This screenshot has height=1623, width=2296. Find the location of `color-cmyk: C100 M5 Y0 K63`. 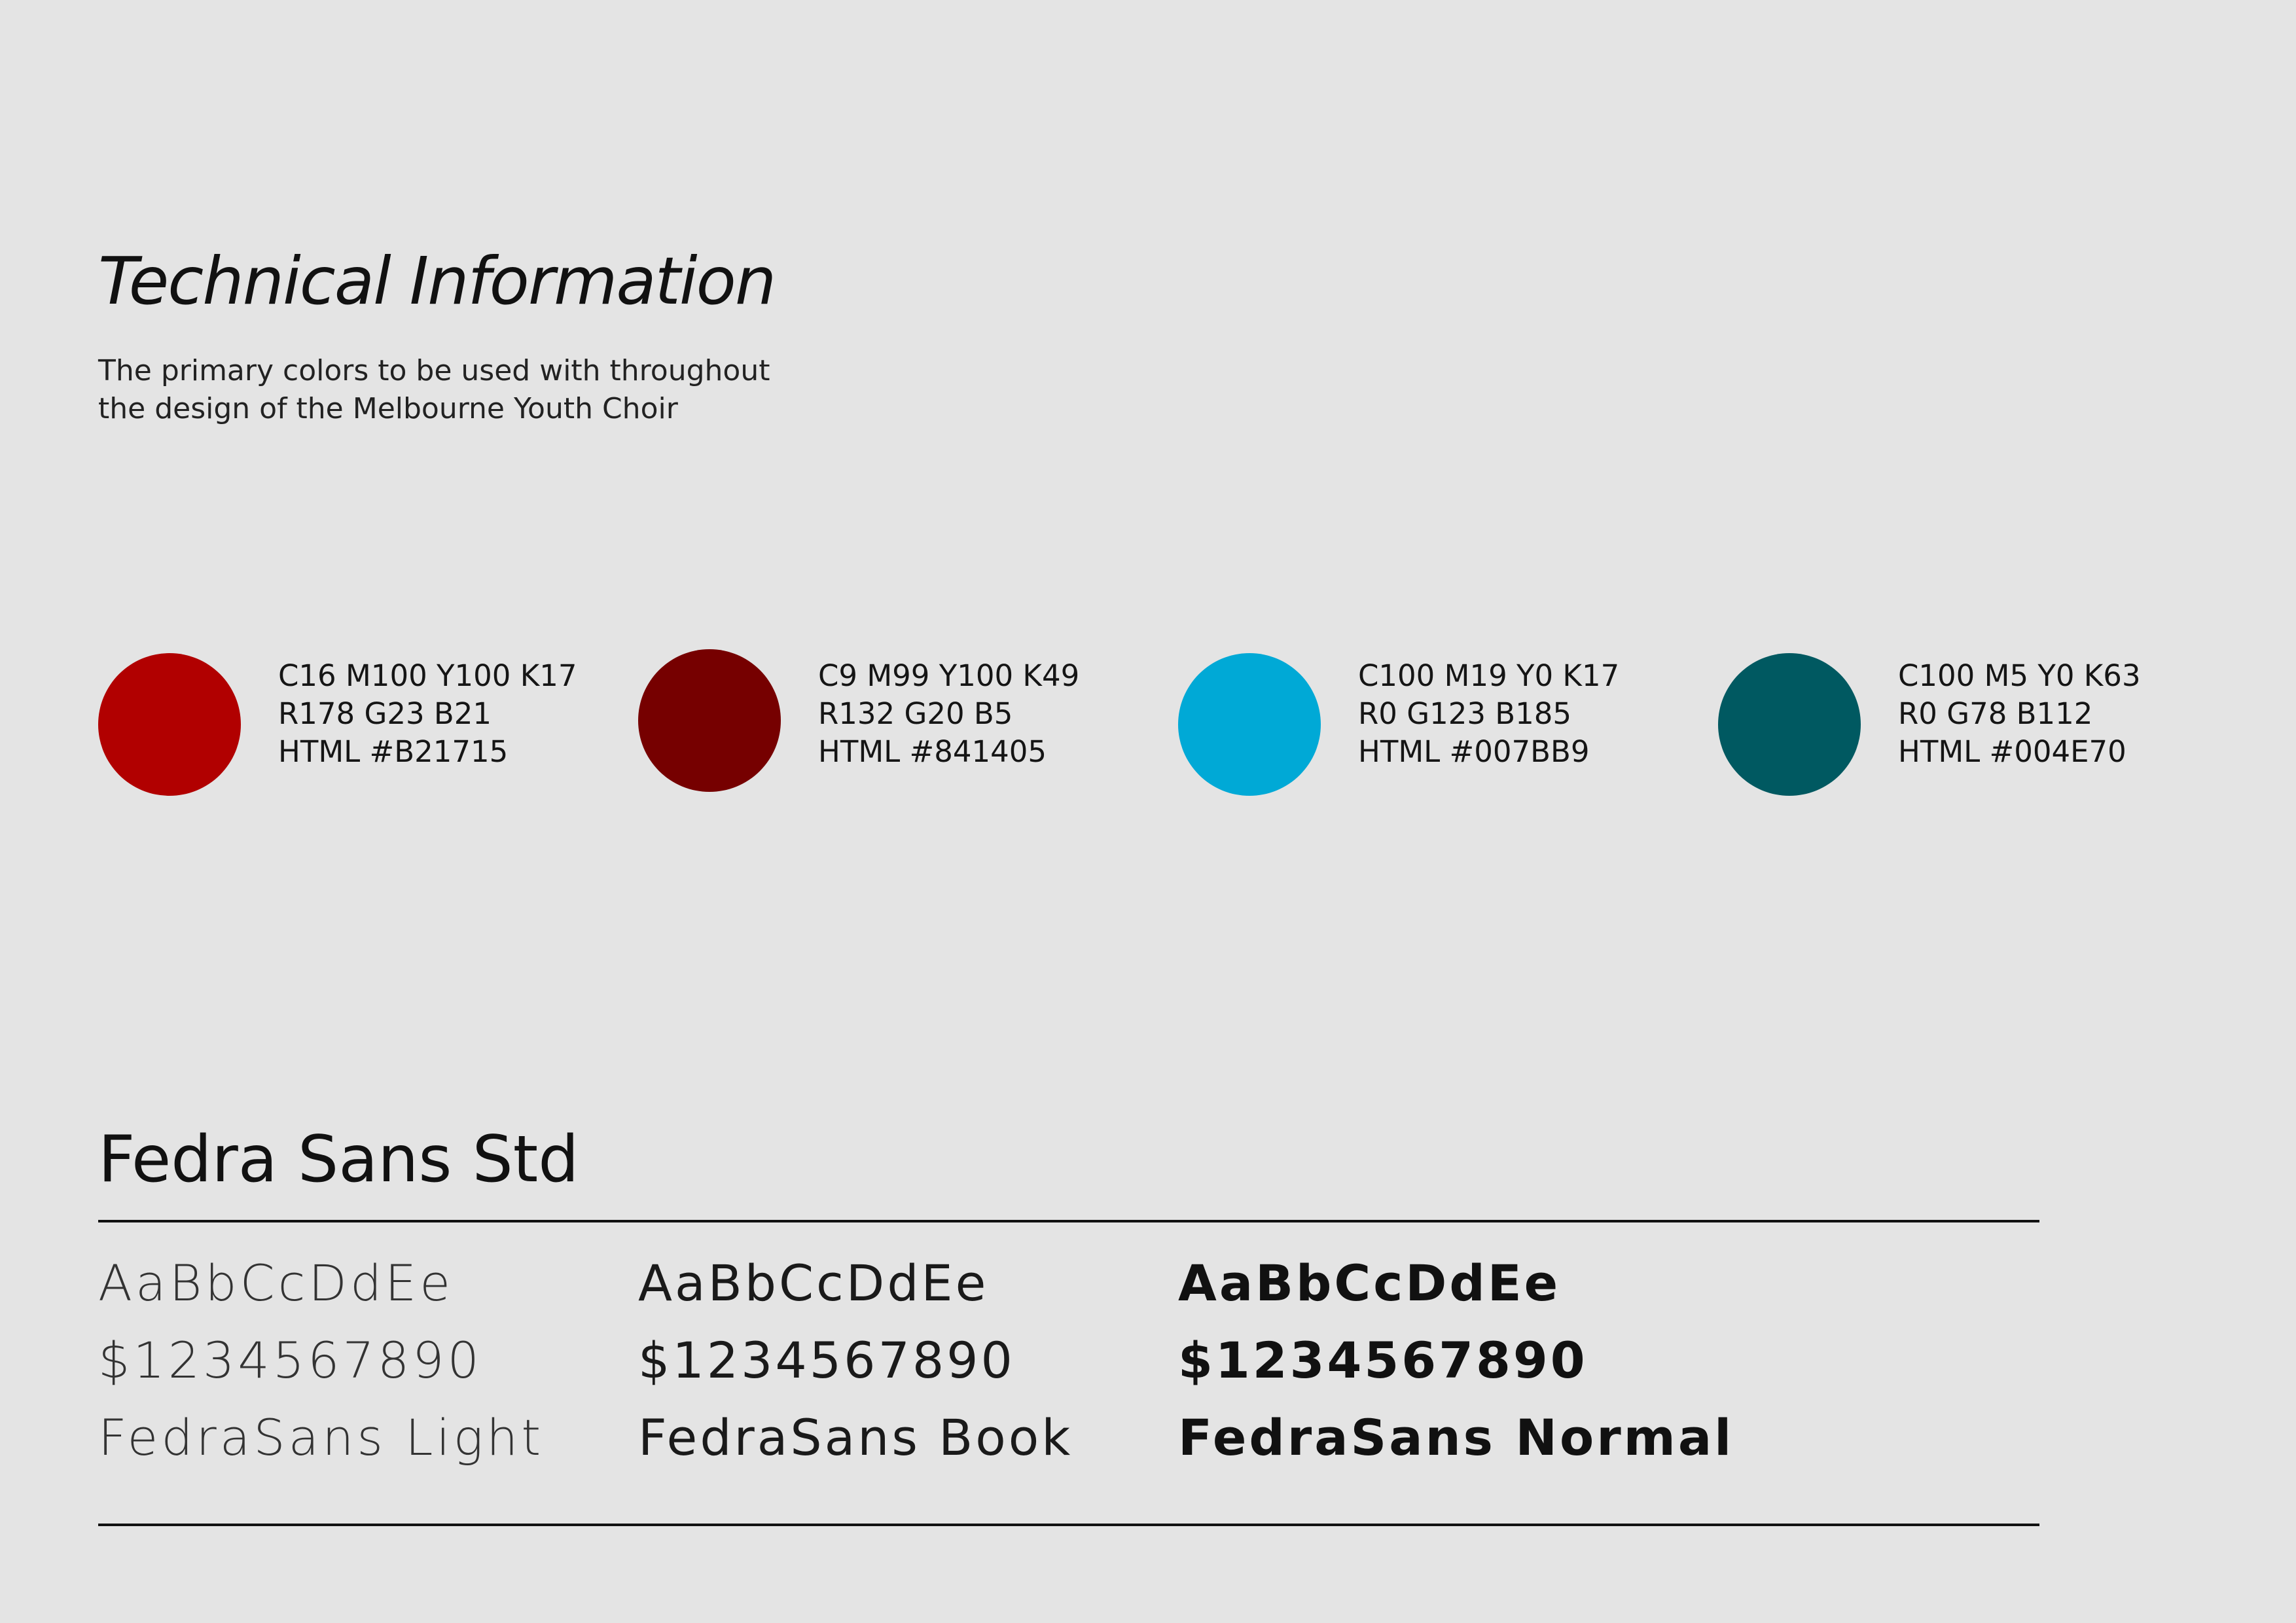

color-cmyk: C100 M5 Y0 K63 is located at coordinates (2020, 676).